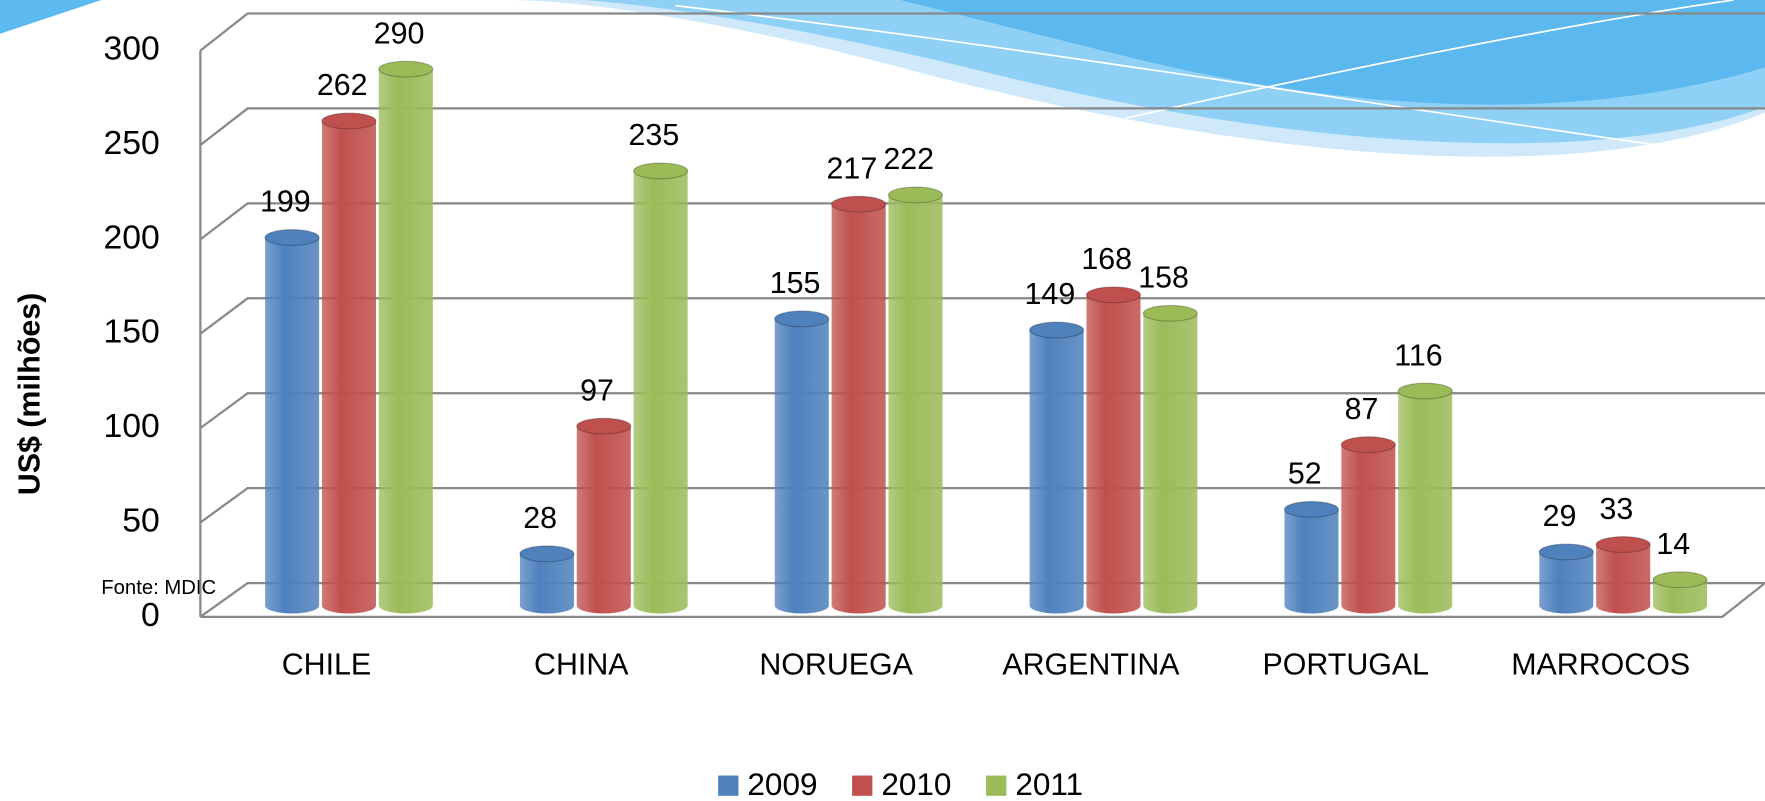  Describe the element at coordinates (132, 237) in the screenshot. I see `y-tick-label: 200` at that location.